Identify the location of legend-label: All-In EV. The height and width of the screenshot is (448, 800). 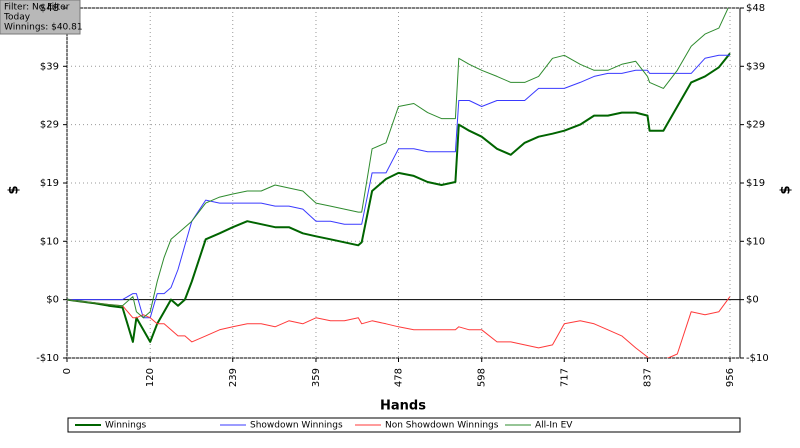
(554, 426).